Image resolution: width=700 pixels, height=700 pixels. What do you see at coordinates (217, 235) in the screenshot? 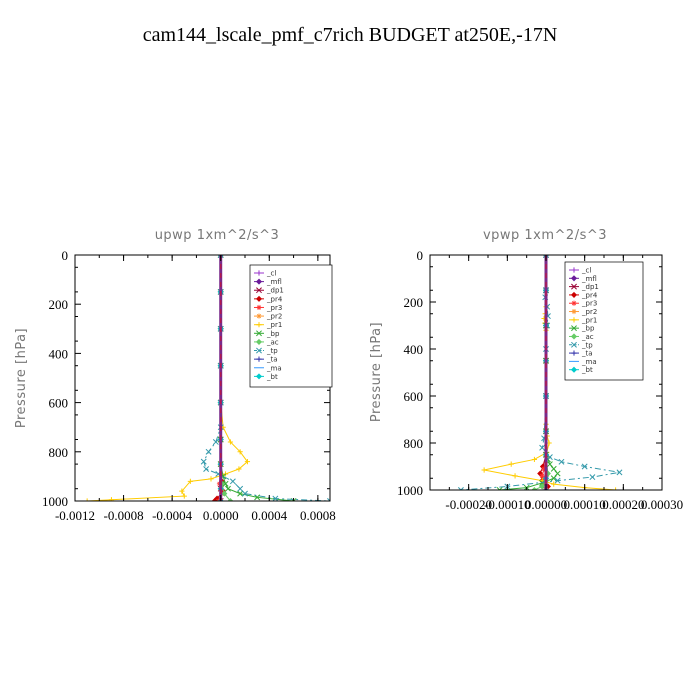
I see `panel-title: upwp 1xm^2/s^3` at bounding box center [217, 235].